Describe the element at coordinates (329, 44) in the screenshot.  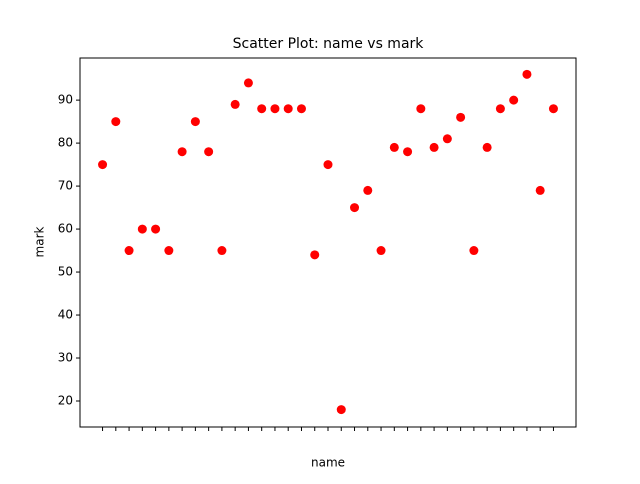
I see `chart-title: Scatter Plot: name vs mark` at that location.